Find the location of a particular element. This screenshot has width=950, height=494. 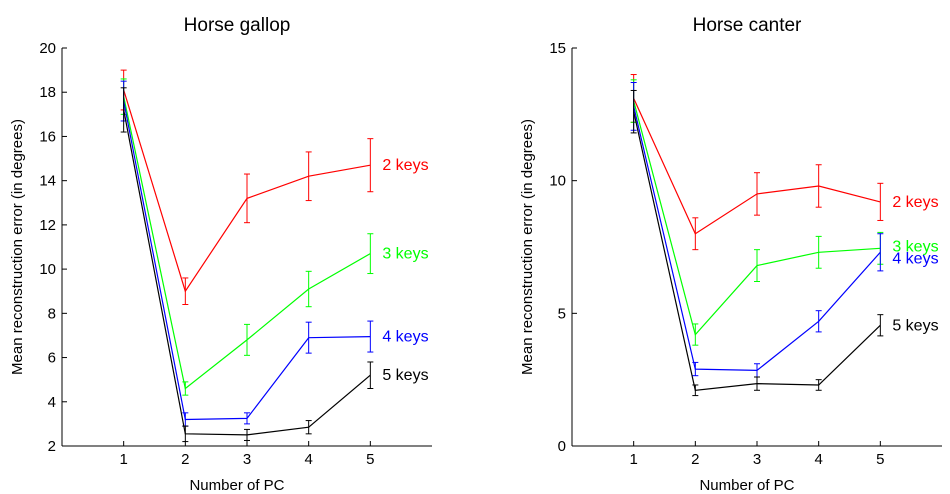

y-tick-label: 18 is located at coordinates (47, 92).